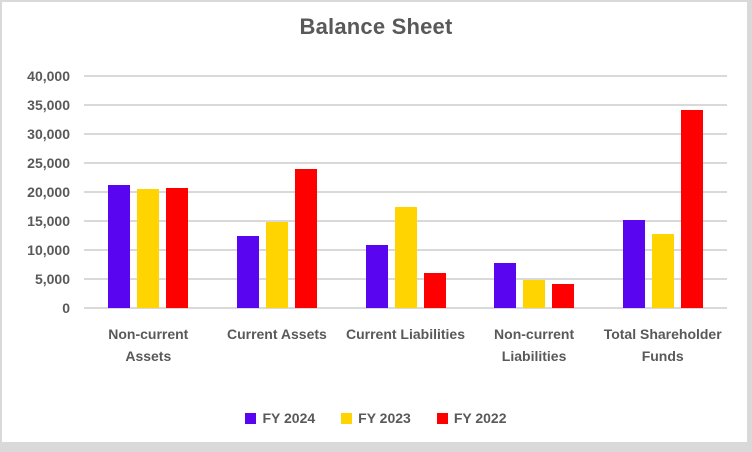  Describe the element at coordinates (662, 270) in the screenshot. I see `bar-fy-2023-total-shareholder-funds` at that location.